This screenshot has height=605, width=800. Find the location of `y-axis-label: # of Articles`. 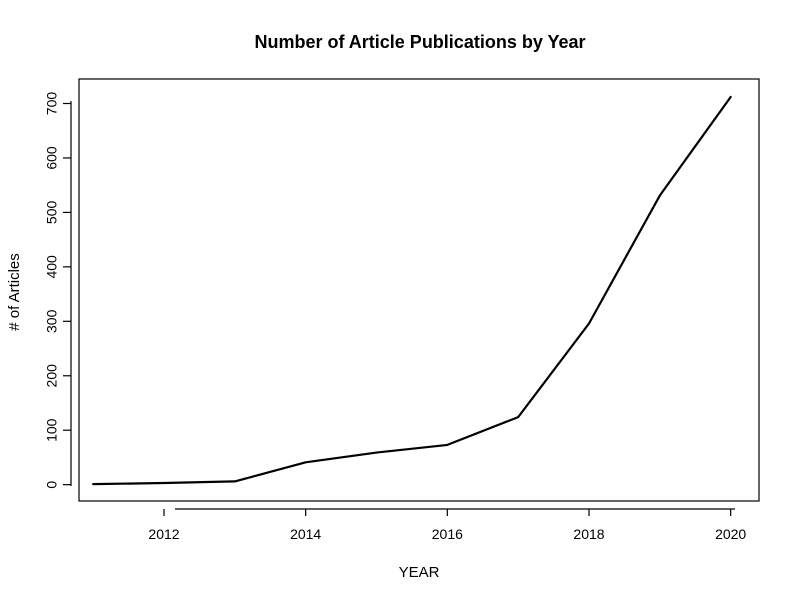

y-axis-label: # of Articles is located at coordinates (14, 292).